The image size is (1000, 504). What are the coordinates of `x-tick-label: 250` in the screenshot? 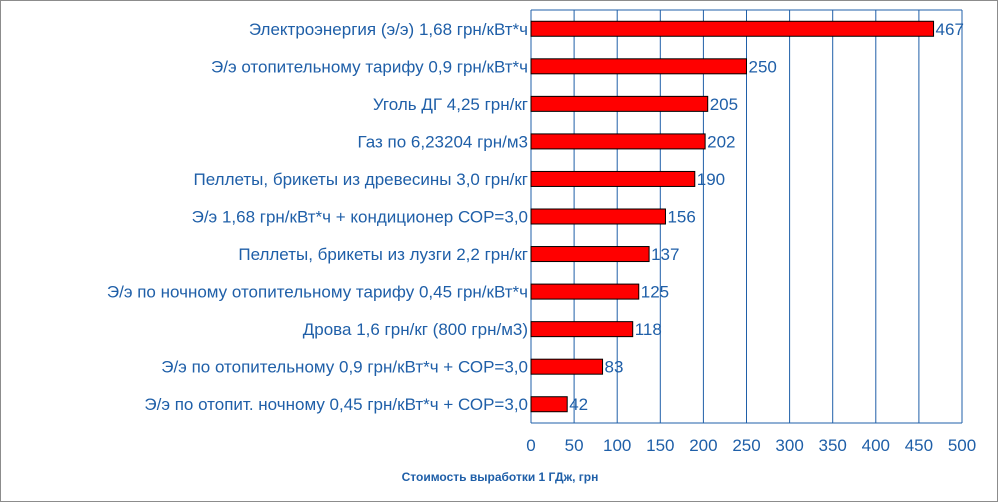 It's located at (746, 445).